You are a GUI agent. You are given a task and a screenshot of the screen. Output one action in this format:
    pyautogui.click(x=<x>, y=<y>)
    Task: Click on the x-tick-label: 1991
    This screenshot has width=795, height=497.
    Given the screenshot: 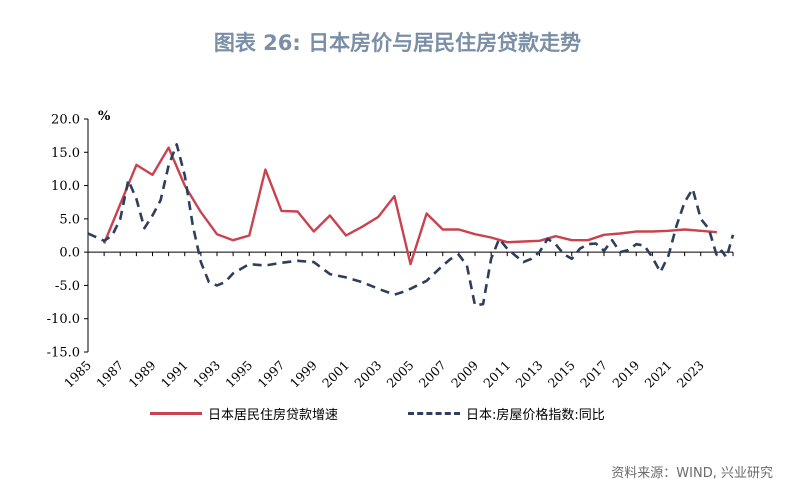 What is the action you would take?
    pyautogui.click(x=174, y=374)
    